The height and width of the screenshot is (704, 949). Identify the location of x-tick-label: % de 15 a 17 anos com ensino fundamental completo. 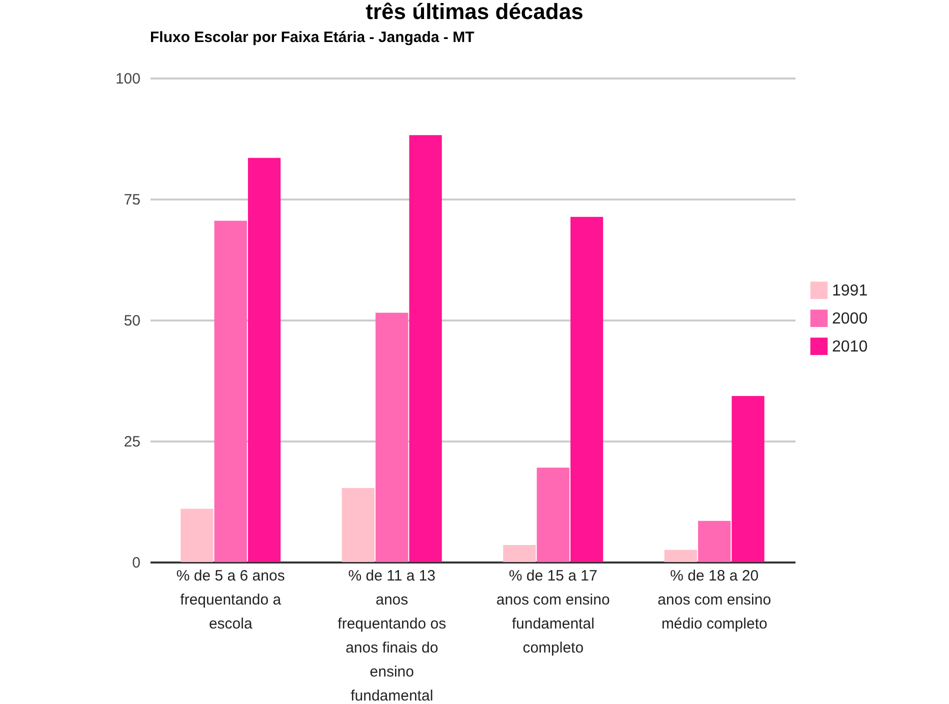
(553, 612).